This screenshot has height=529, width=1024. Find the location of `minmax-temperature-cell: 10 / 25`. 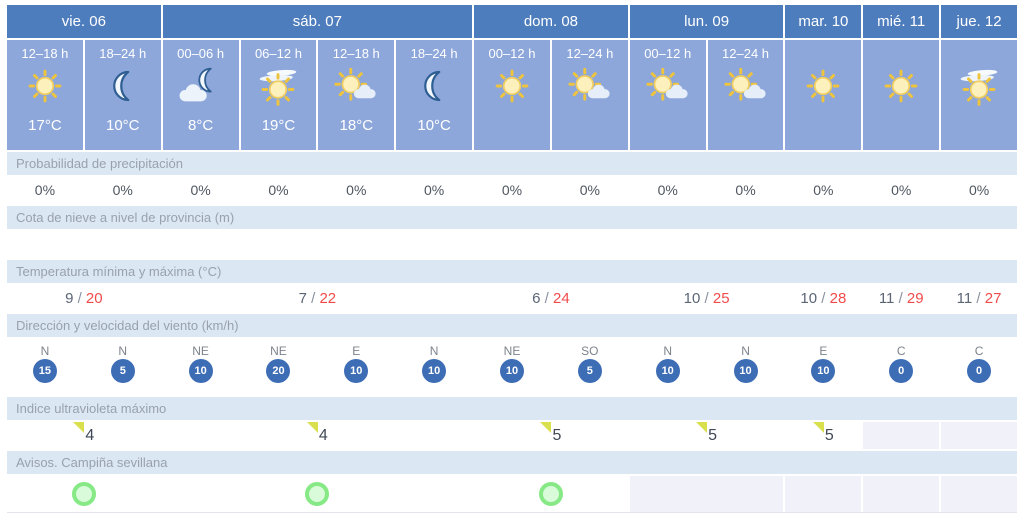

minmax-temperature-cell: 10 / 25 is located at coordinates (706, 298).